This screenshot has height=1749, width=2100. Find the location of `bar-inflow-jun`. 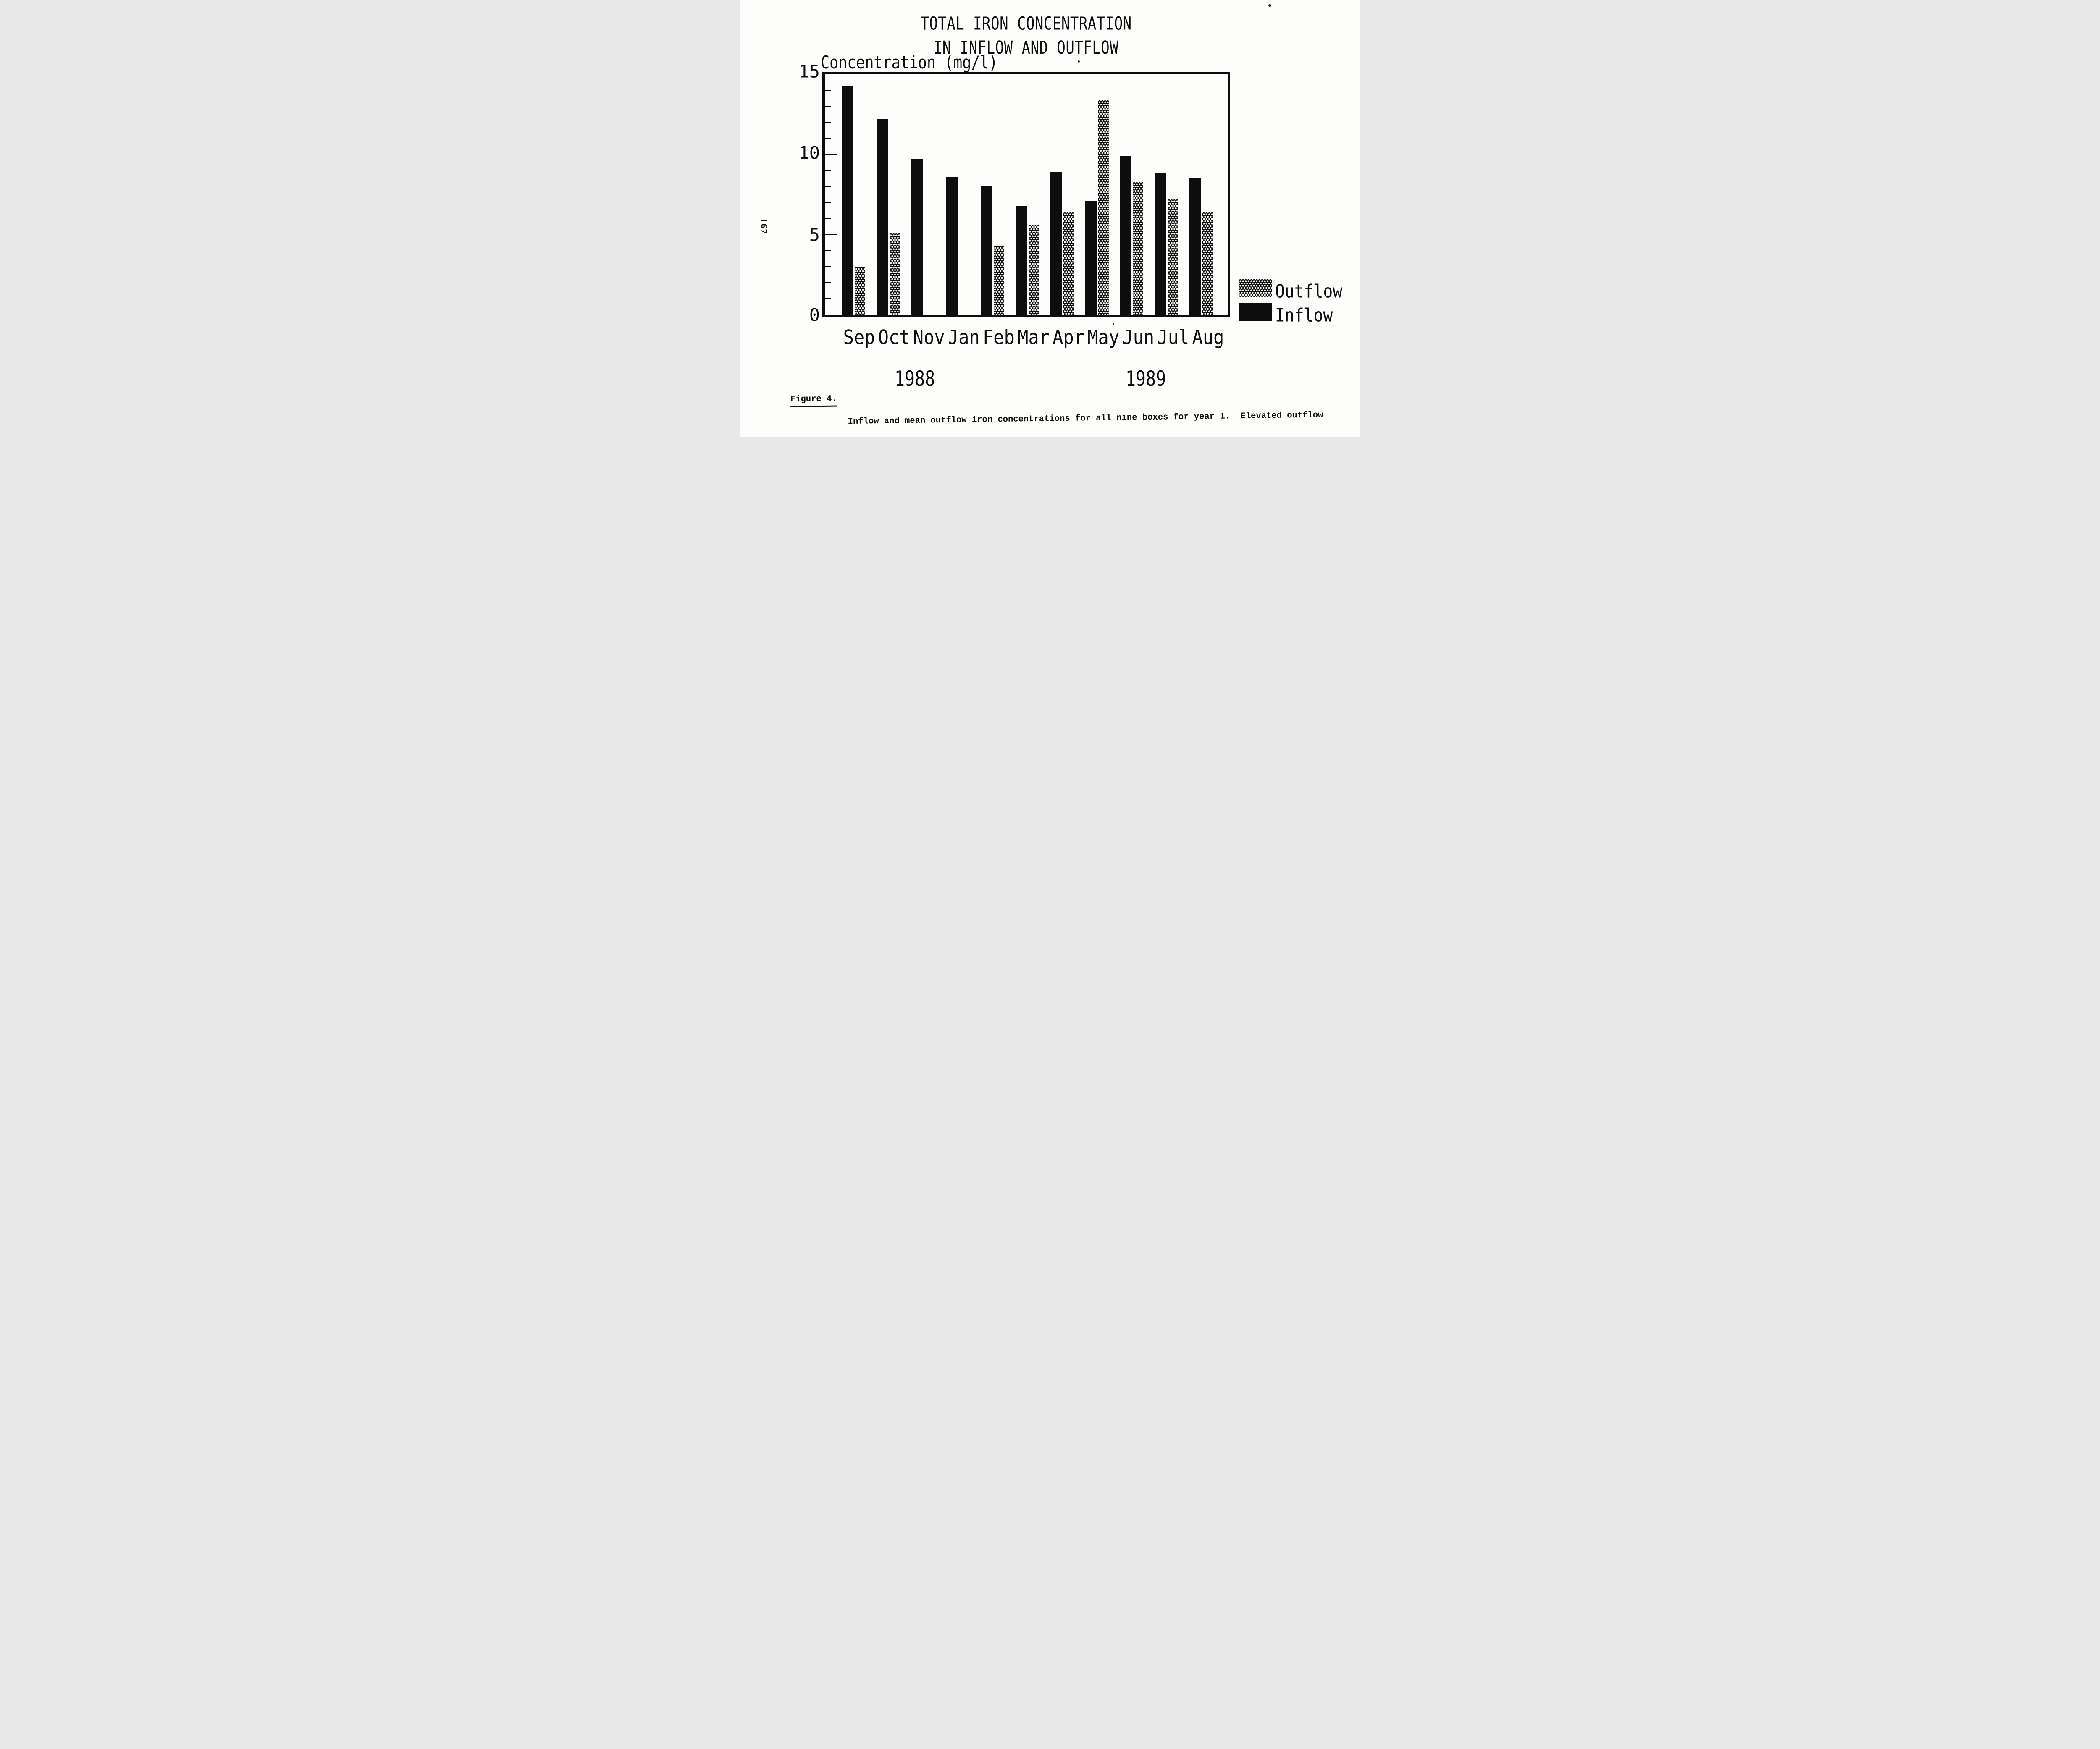

bar-inflow-jun is located at coordinates (1125, 235).